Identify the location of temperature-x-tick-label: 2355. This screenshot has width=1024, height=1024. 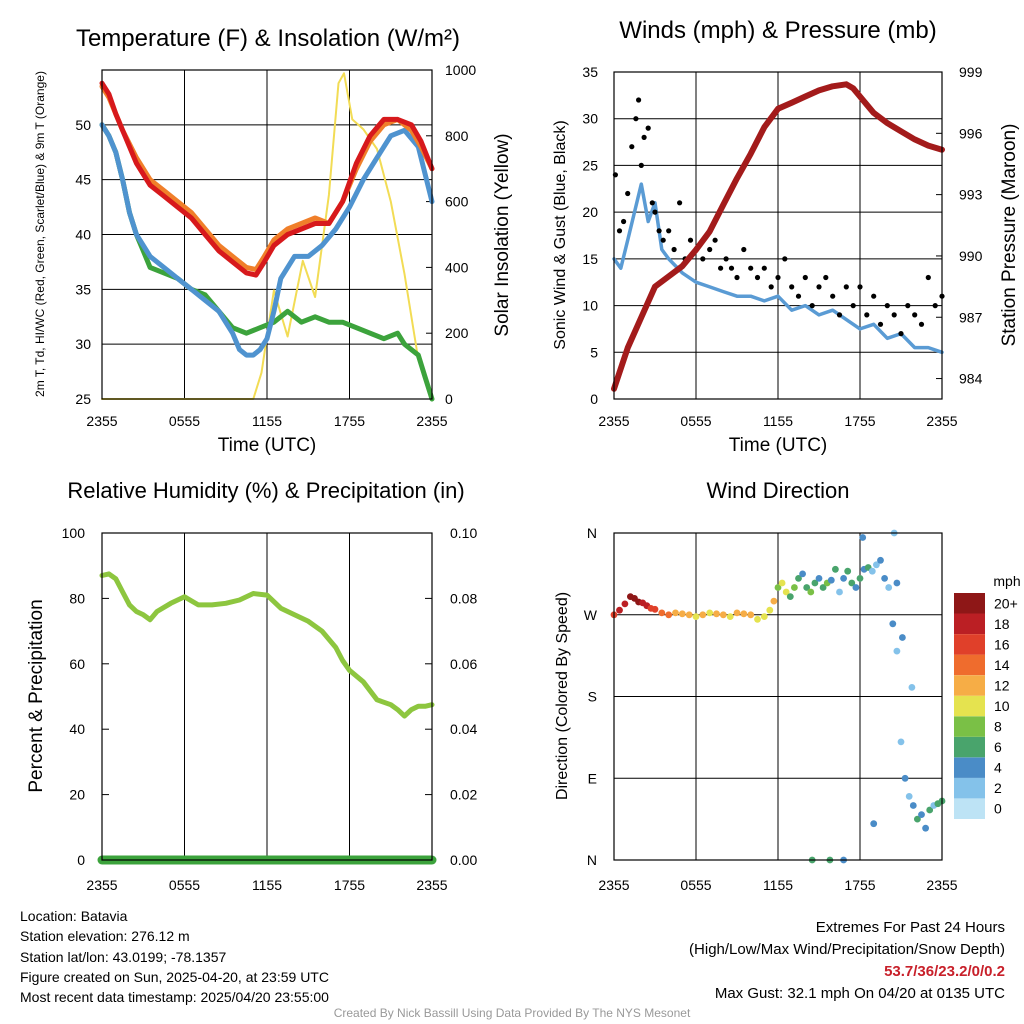
(101, 421).